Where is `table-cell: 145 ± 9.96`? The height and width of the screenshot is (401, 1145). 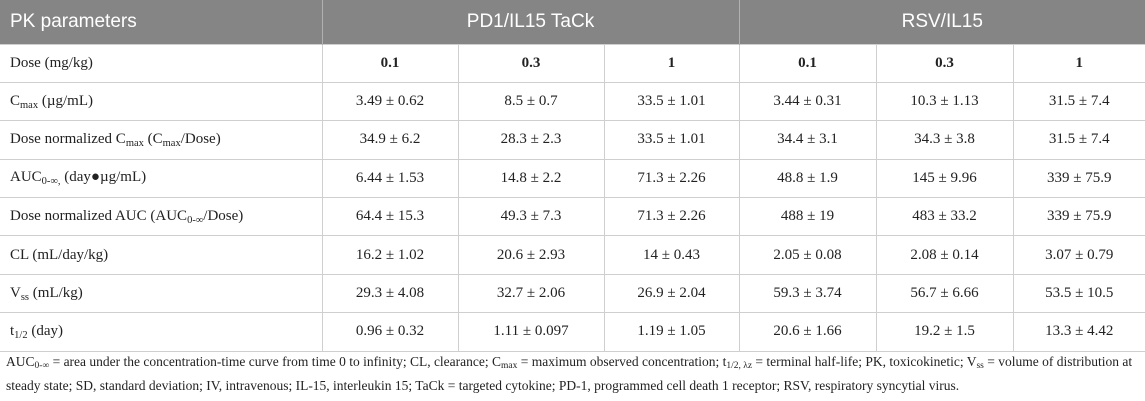 table-cell: 145 ± 9.96 is located at coordinates (945, 178).